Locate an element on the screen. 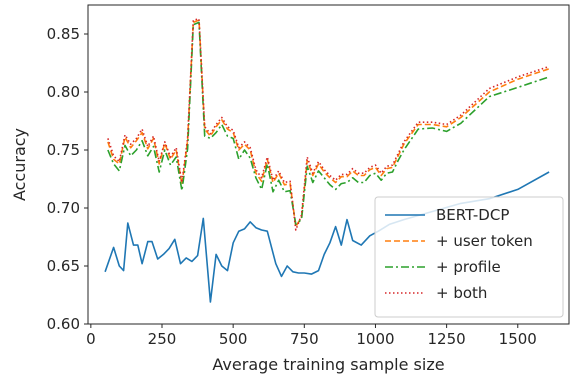 This screenshot has width=575, height=380. x-tick-label: 0 is located at coordinates (91, 339).